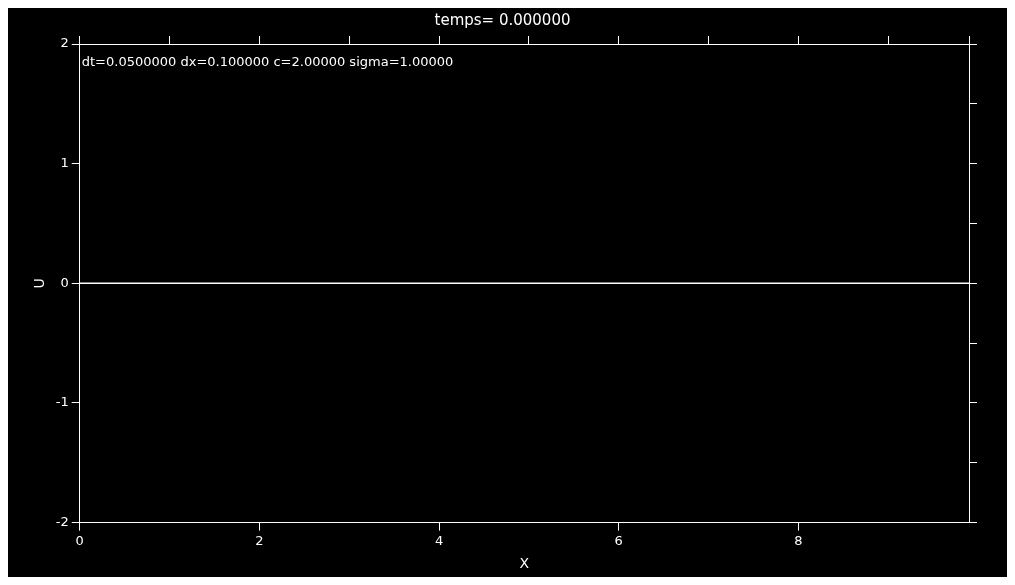 The width and height of the screenshot is (1015, 585). What do you see at coordinates (64, 163) in the screenshot?
I see `y-tick-label: 1` at bounding box center [64, 163].